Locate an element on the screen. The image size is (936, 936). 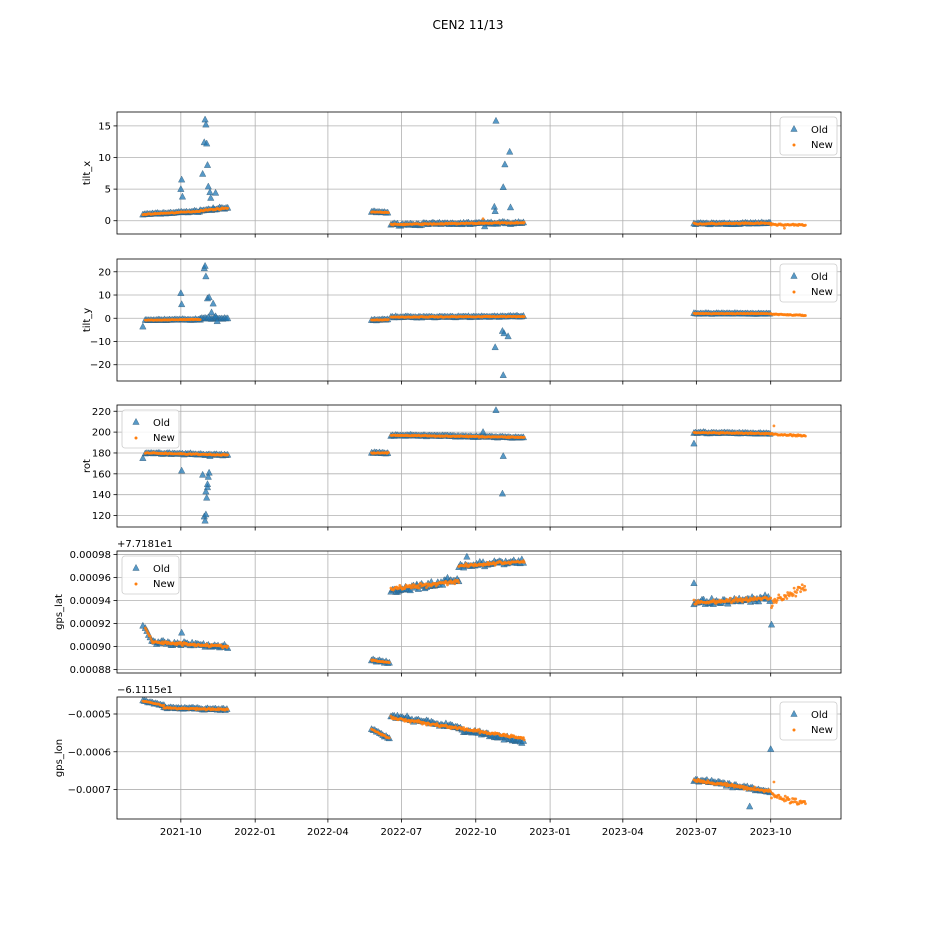
y-tick-label: 20 is located at coordinates (104, 272).